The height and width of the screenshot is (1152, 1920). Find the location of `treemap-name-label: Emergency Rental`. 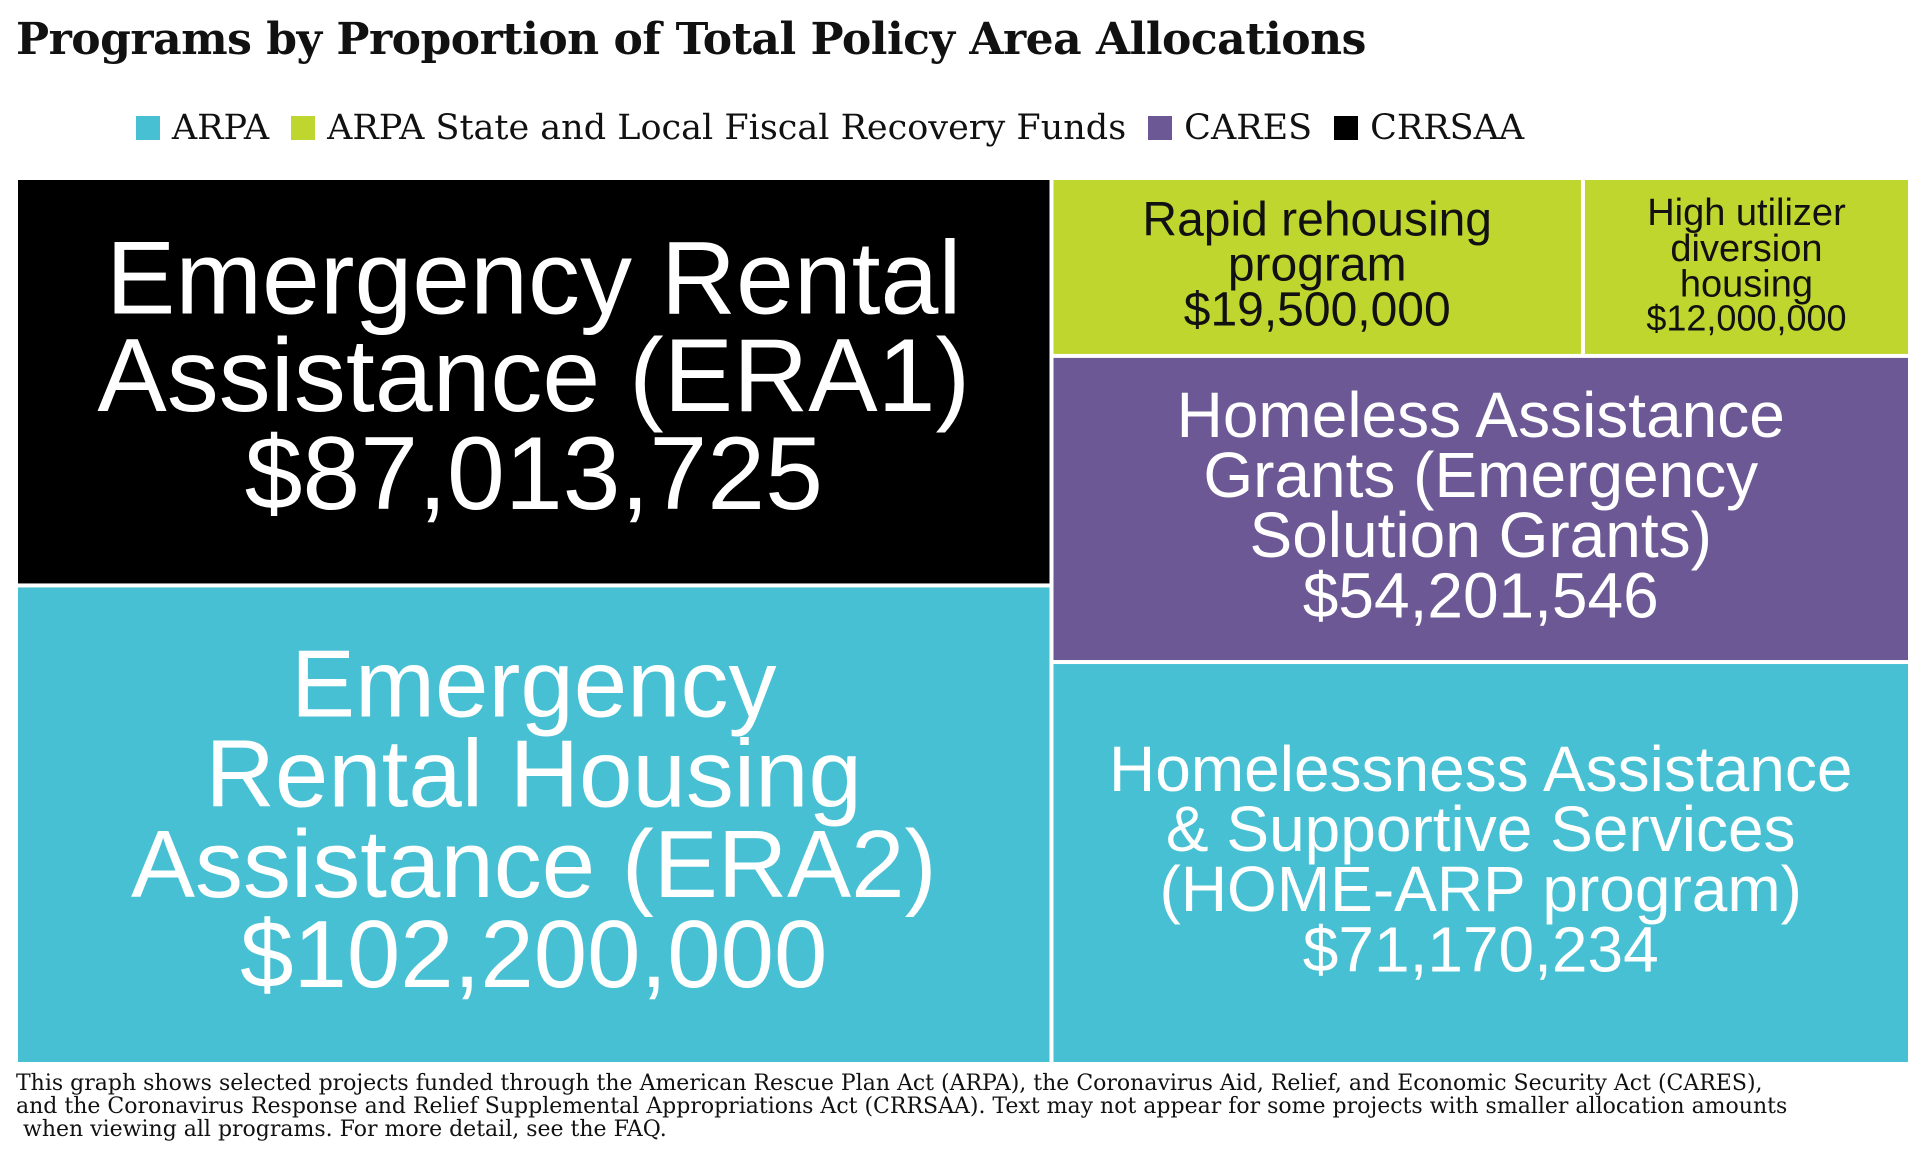

treemap-name-label: Emergency Rental is located at coordinates (534, 278).